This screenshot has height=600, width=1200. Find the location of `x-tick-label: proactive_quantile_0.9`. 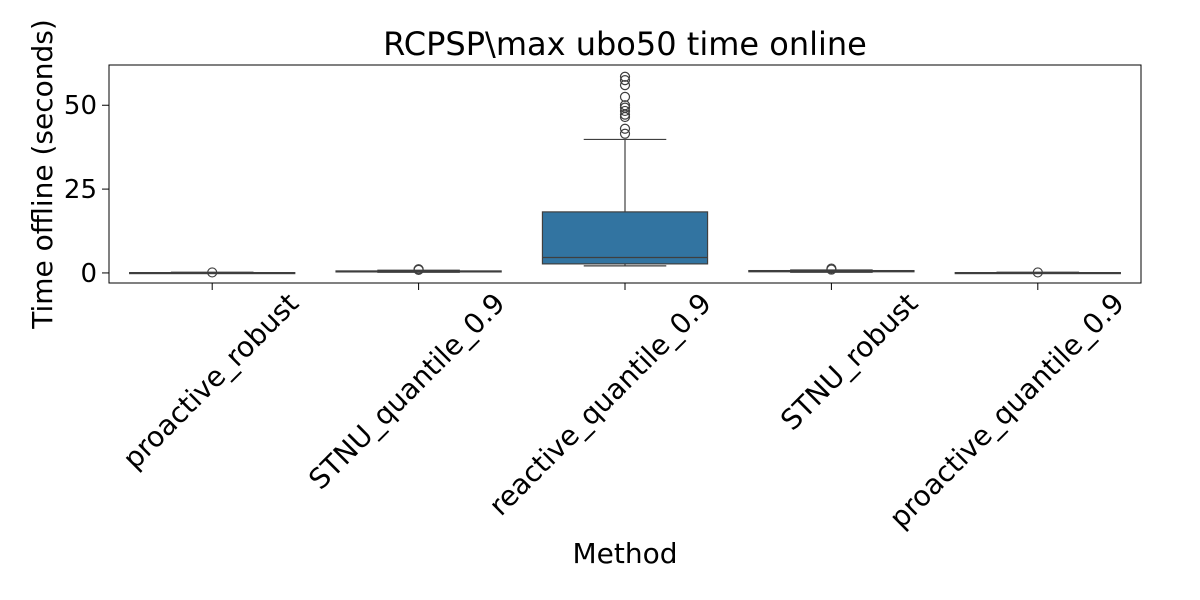

x-tick-label: proactive_quantile_0.9 is located at coordinates (1007, 411).